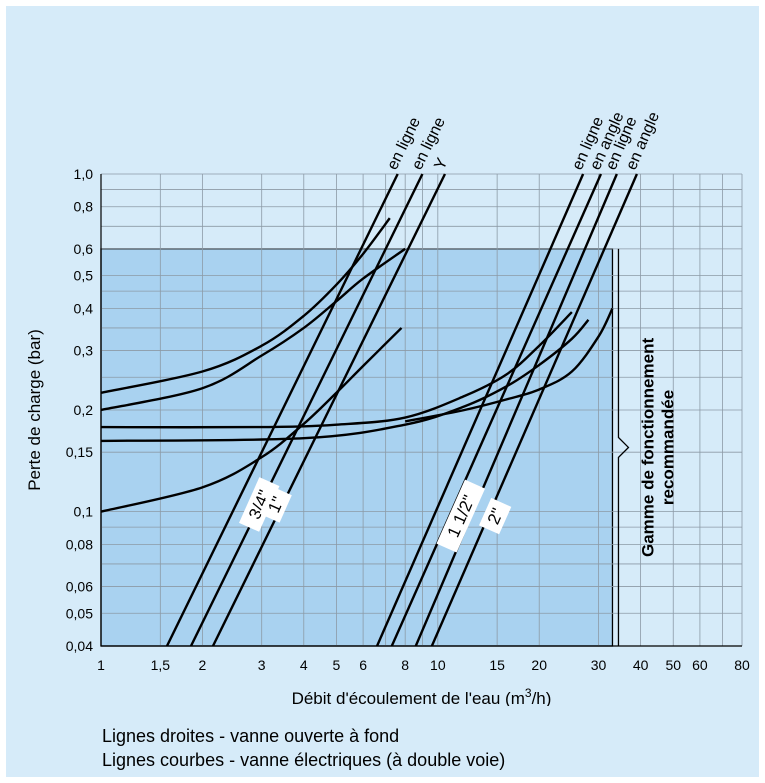 This screenshot has width=765, height=783. Describe the element at coordinates (250, 736) in the screenshot. I see `legend-note-straight: Lignes droites - vanne ouverte à fond` at that location.